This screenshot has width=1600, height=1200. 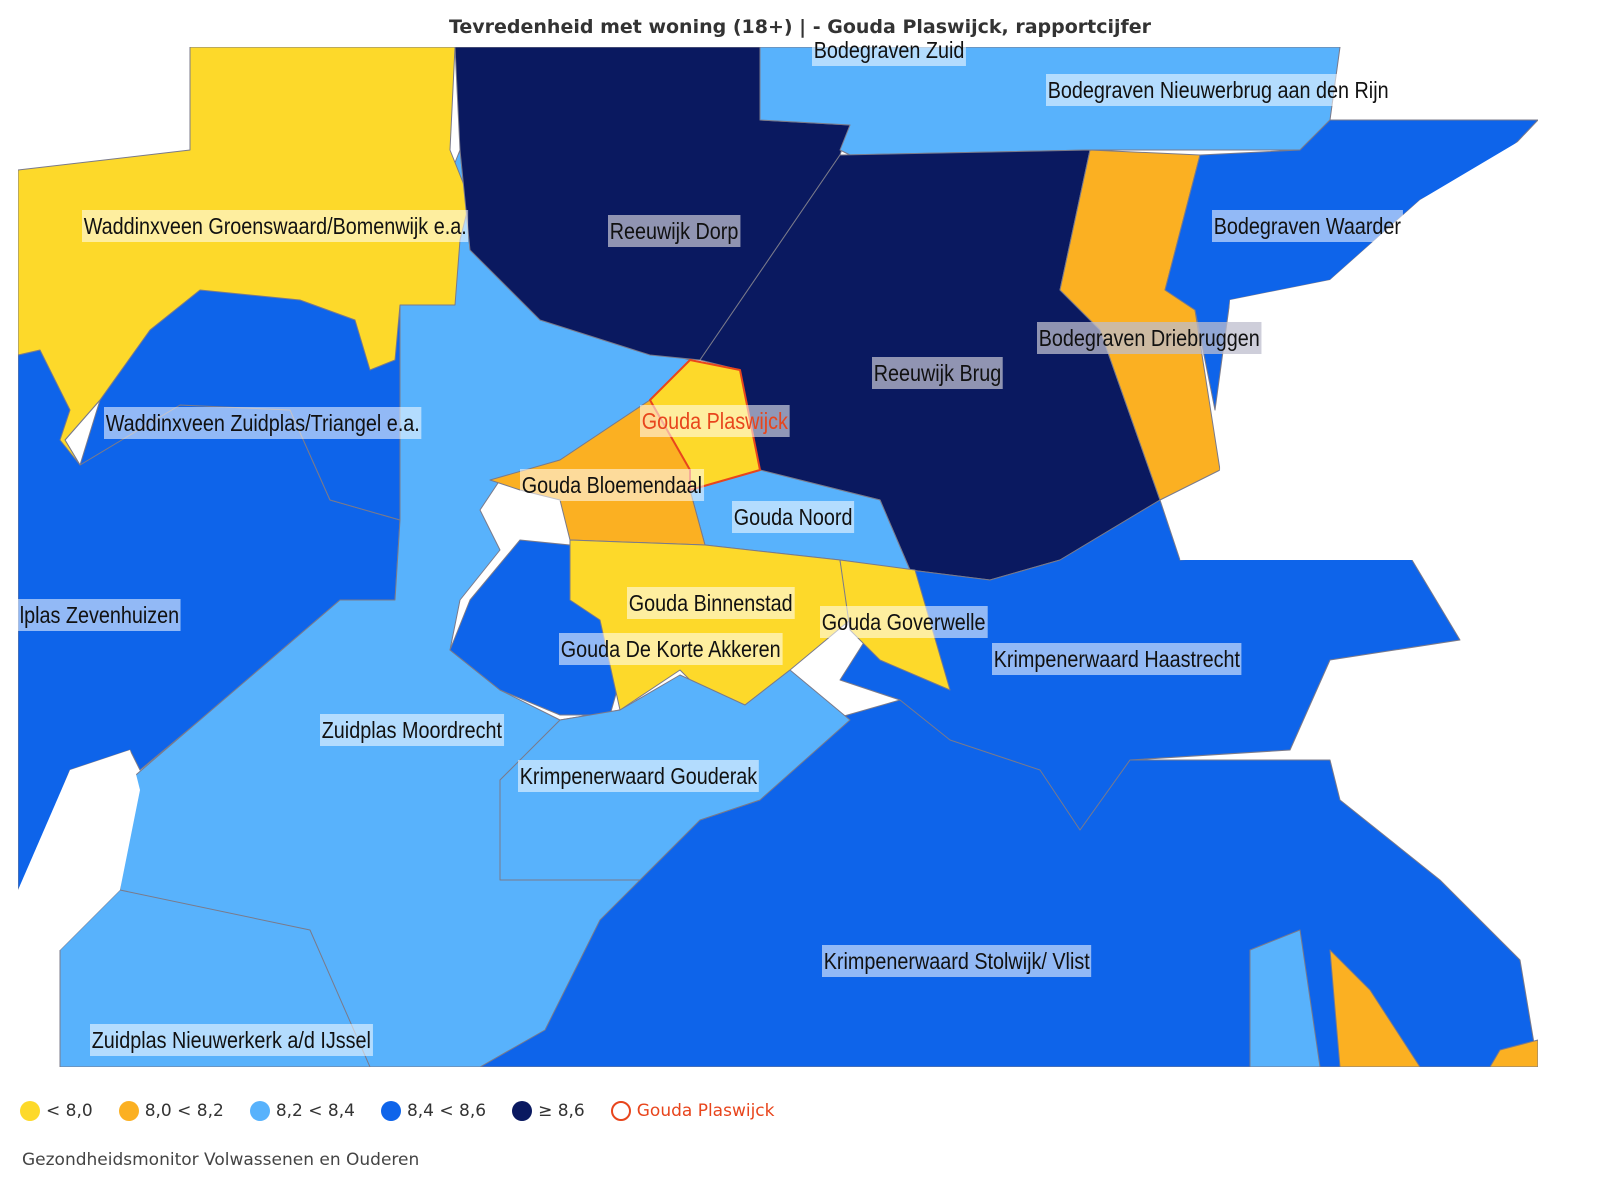 I want to click on label-reeuwijk-dorp: Reeuwijk Dorp, so click(x=674, y=231).